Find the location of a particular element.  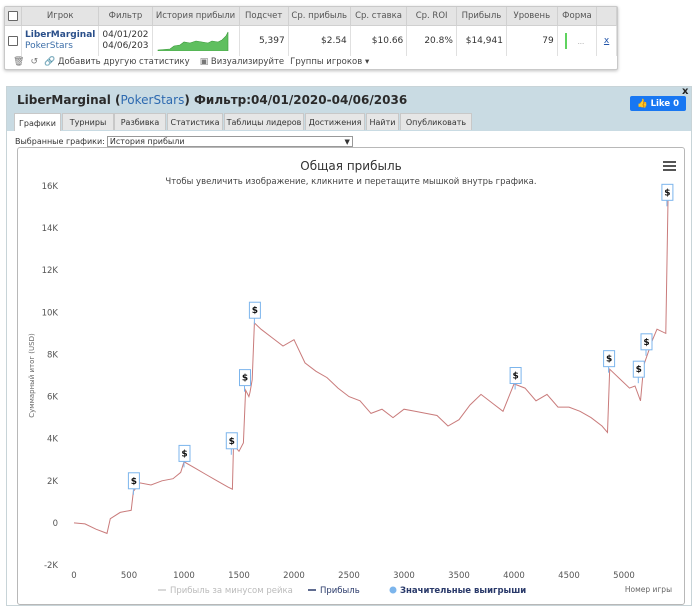

remove-cell: x is located at coordinates (606, 40).